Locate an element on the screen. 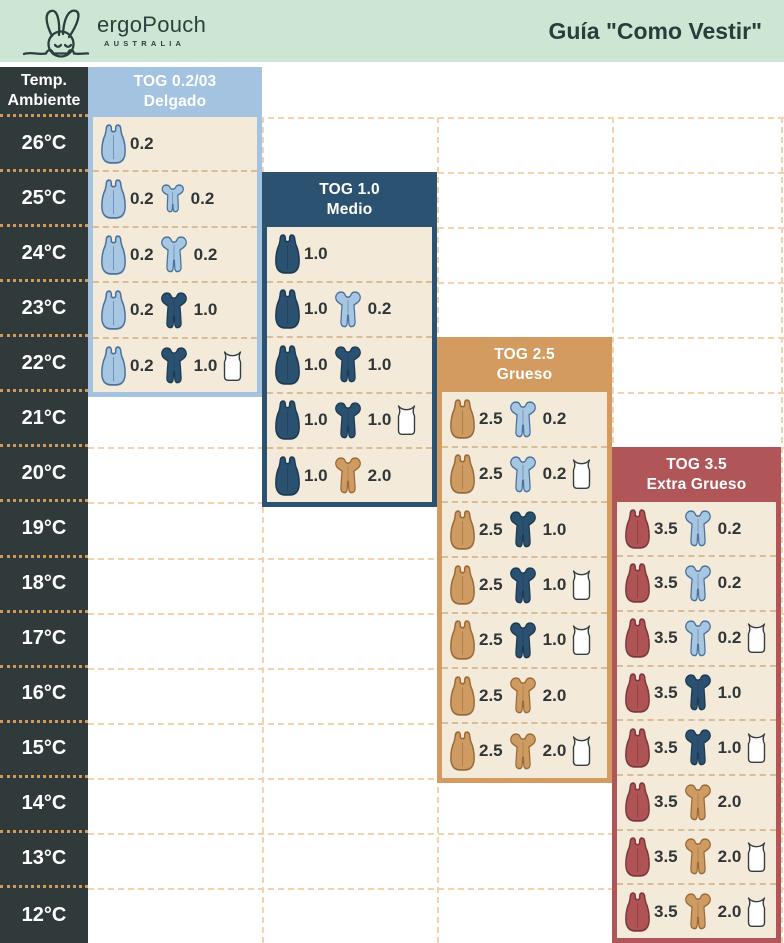 Image resolution: width=784 pixels, height=943 pixels. brand-subtitle: AUSTRALIA is located at coordinates (145, 44).